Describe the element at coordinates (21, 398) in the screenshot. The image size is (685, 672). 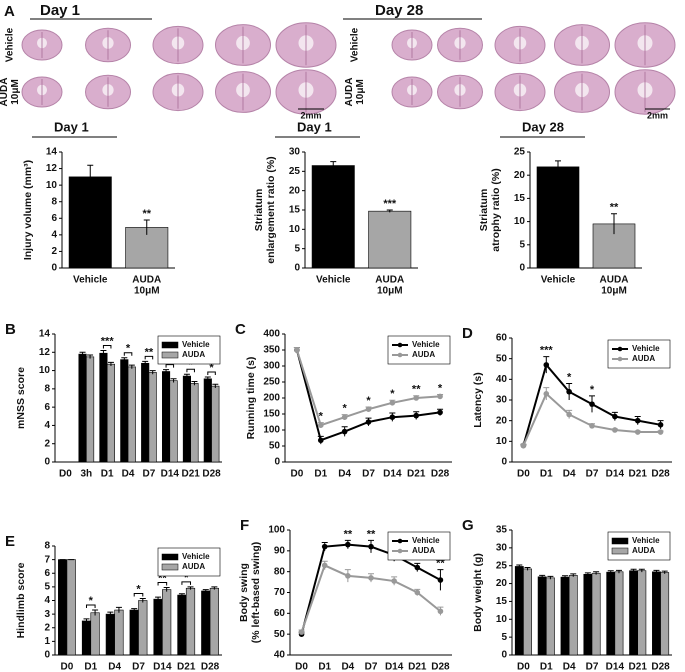
I see `y-axis-label: mNSS score` at that location.